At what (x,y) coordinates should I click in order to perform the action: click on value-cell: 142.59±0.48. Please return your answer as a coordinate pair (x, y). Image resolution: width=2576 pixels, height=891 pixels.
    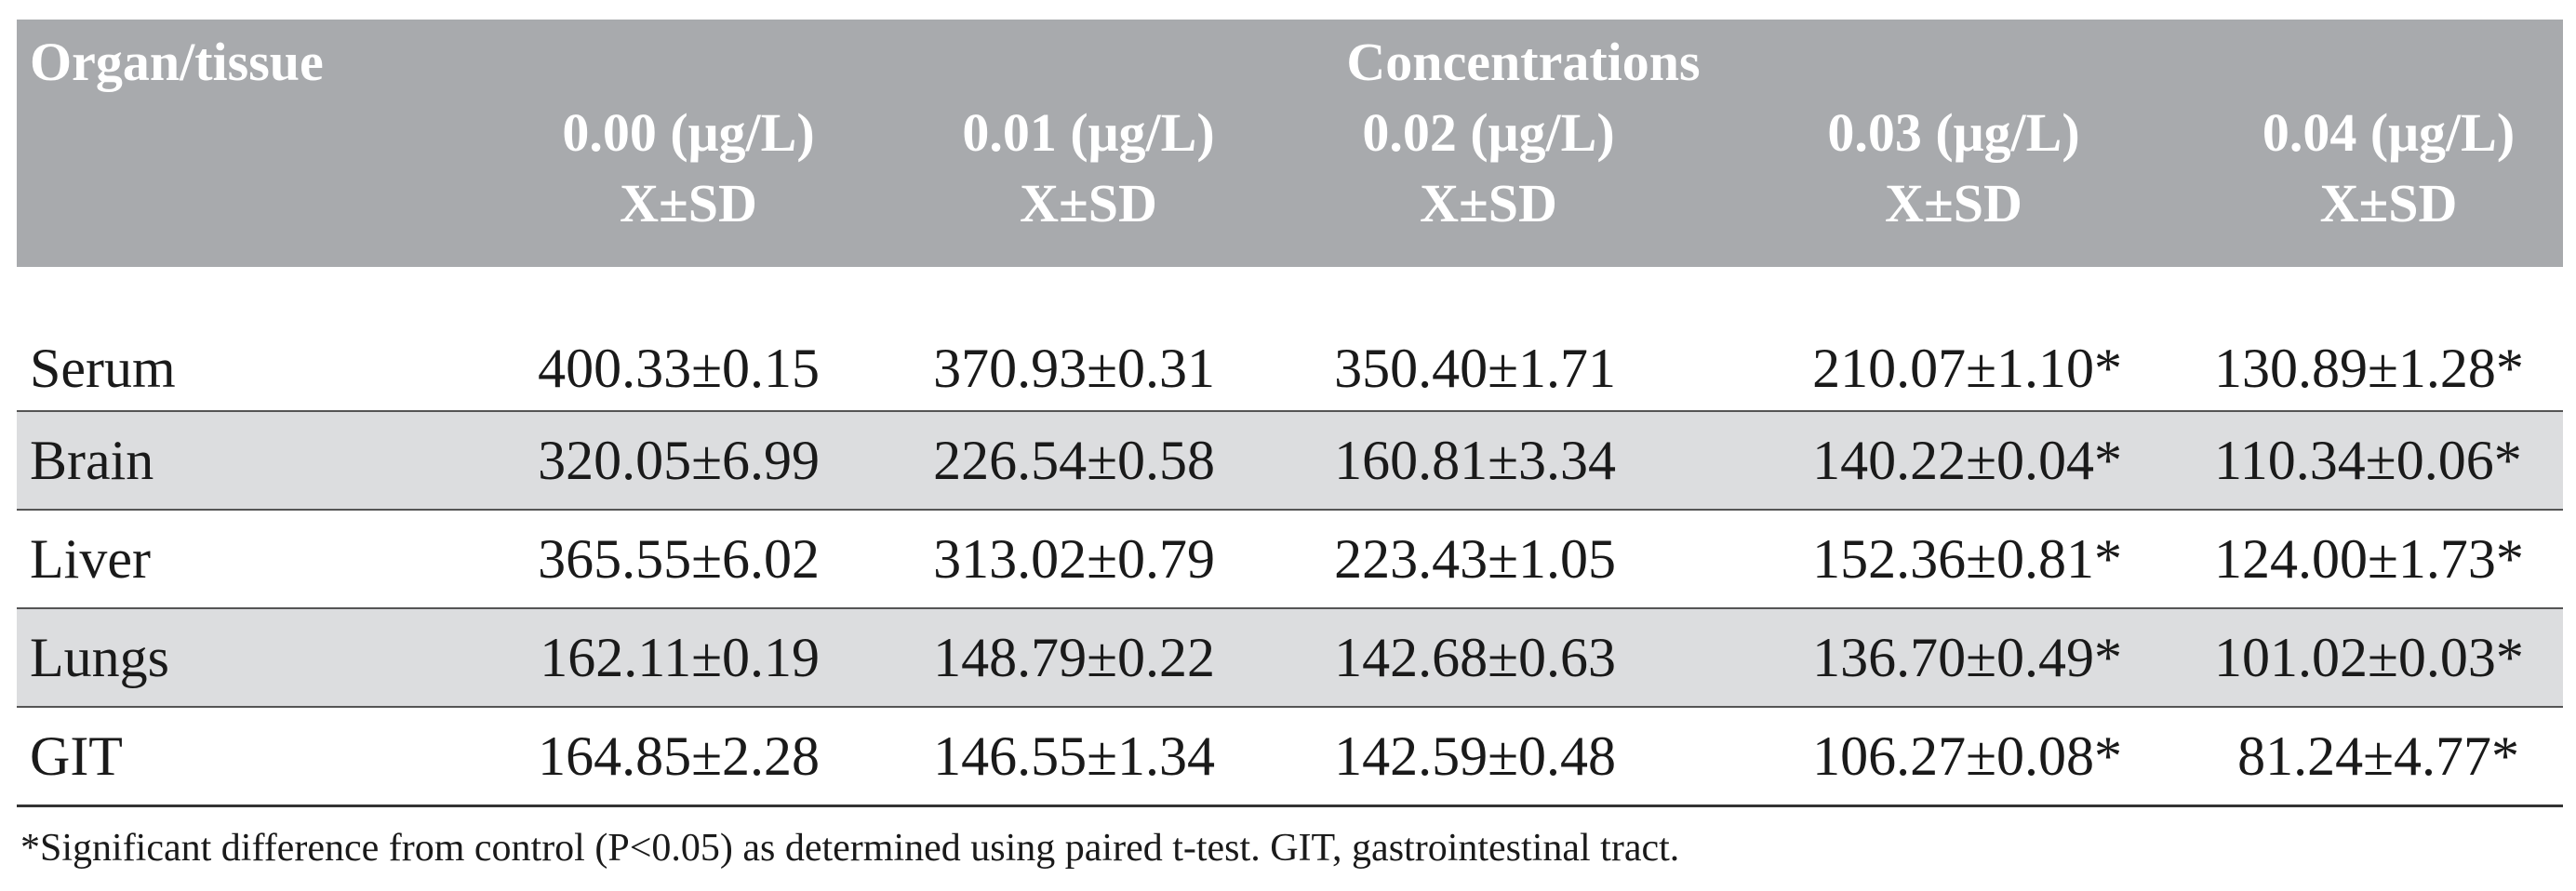
    Looking at the image, I should click on (1488, 757).